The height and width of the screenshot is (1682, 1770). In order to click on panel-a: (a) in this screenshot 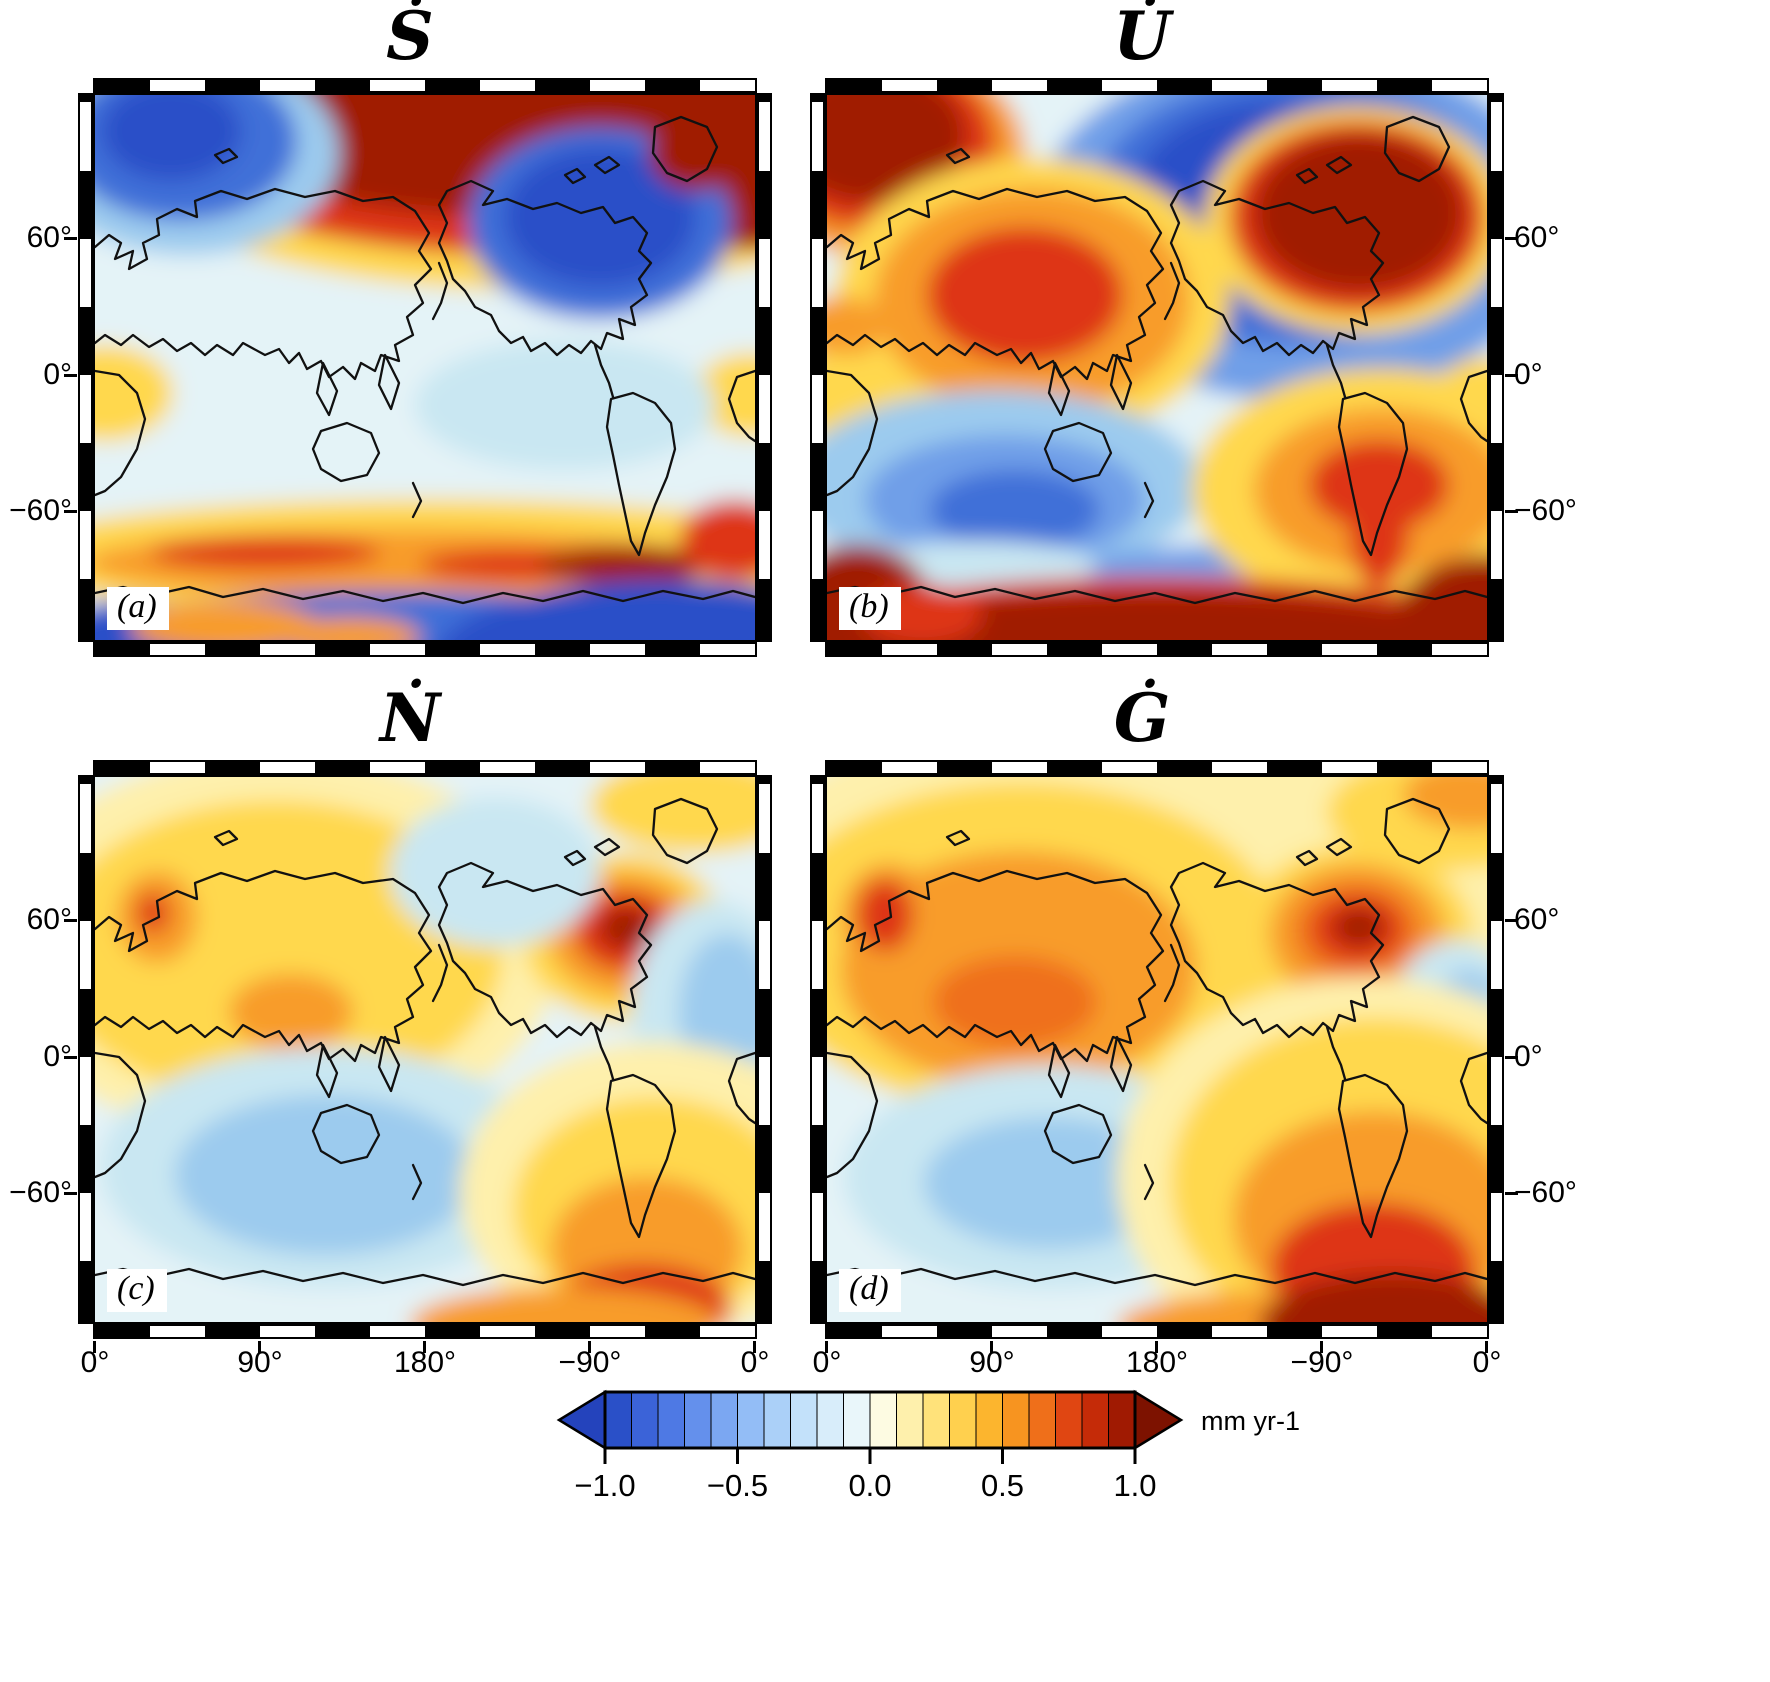, I will do `click(418, 367)`.